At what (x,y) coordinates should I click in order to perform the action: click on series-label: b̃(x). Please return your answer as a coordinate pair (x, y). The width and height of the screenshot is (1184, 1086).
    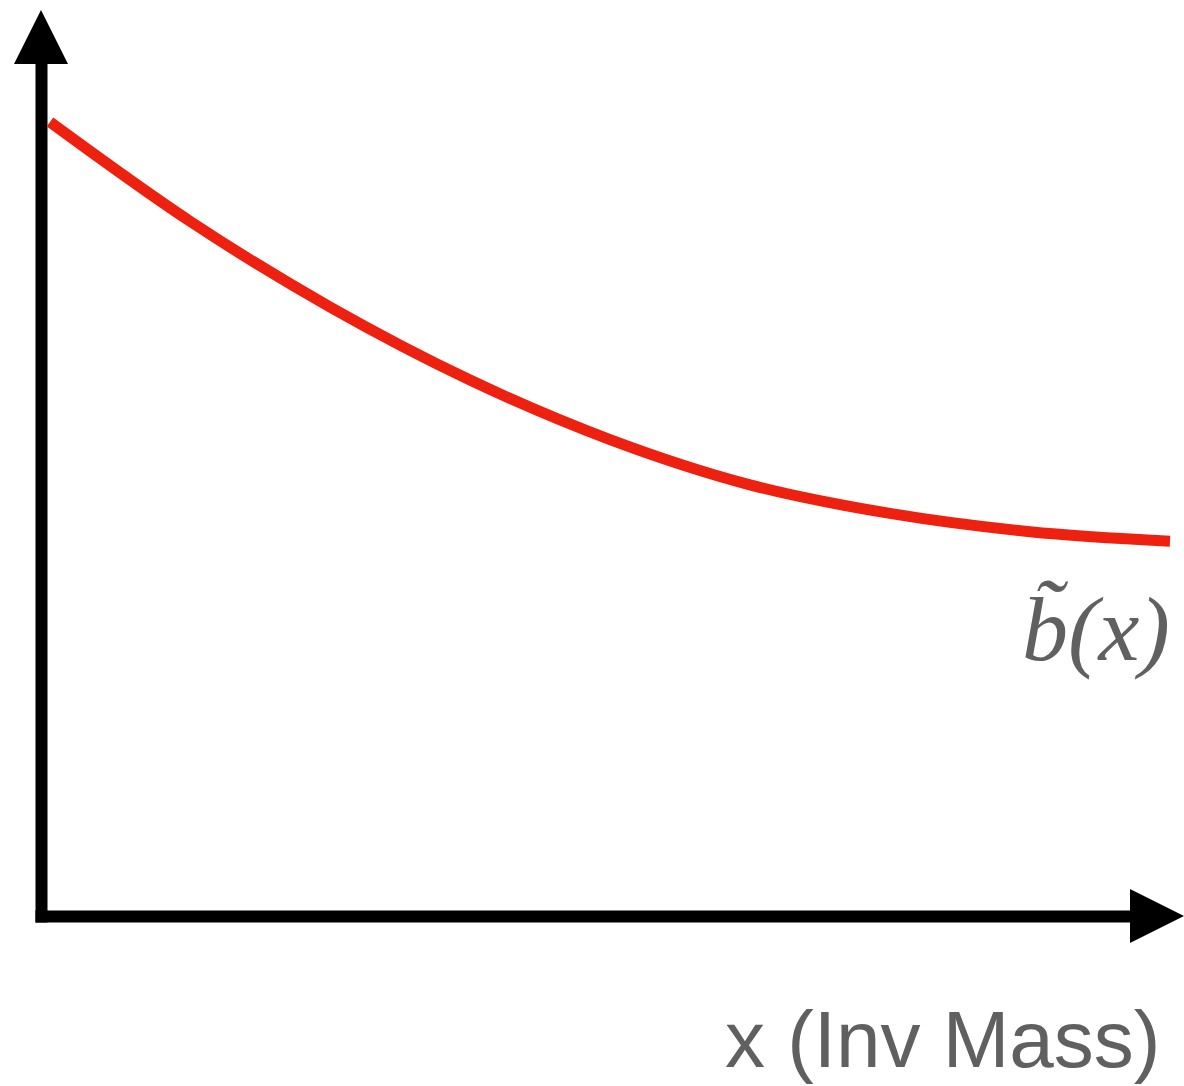
    Looking at the image, I should click on (1095, 629).